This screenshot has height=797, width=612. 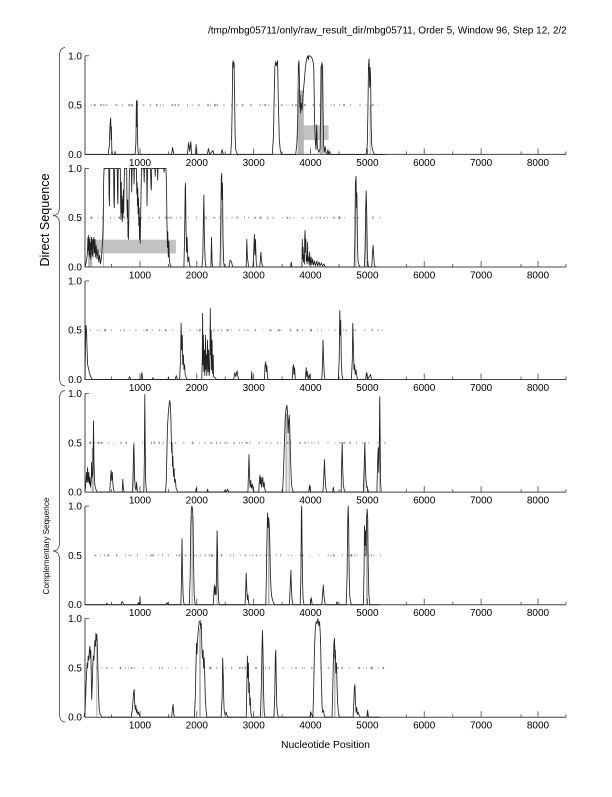 What do you see at coordinates (46, 545) in the screenshot?
I see `svg-text: Complementary Sequence` at bounding box center [46, 545].